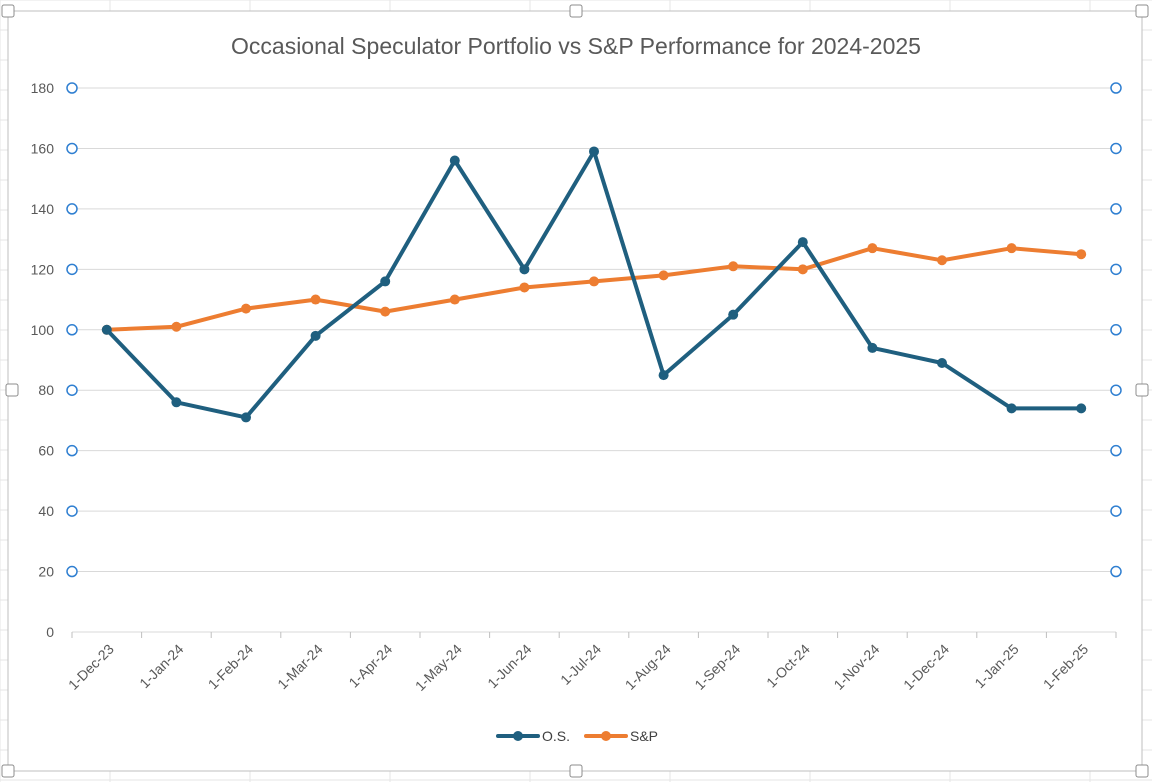  I want to click on y-tick-label: 20, so click(46, 572).